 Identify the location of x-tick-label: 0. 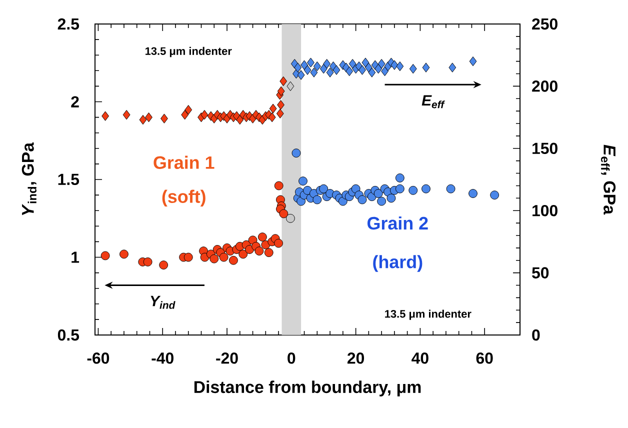
(292, 358).